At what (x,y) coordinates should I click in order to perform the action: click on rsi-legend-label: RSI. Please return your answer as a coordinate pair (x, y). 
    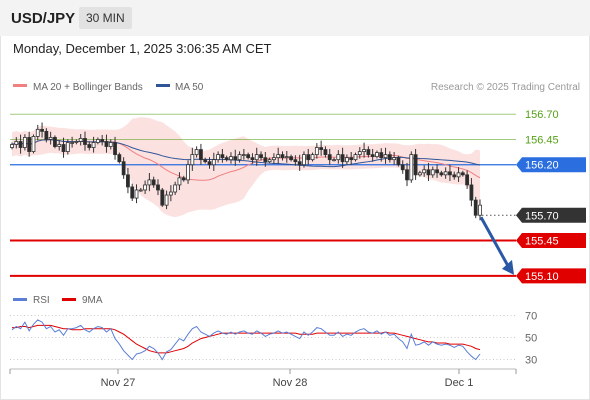
    Looking at the image, I should click on (41, 300).